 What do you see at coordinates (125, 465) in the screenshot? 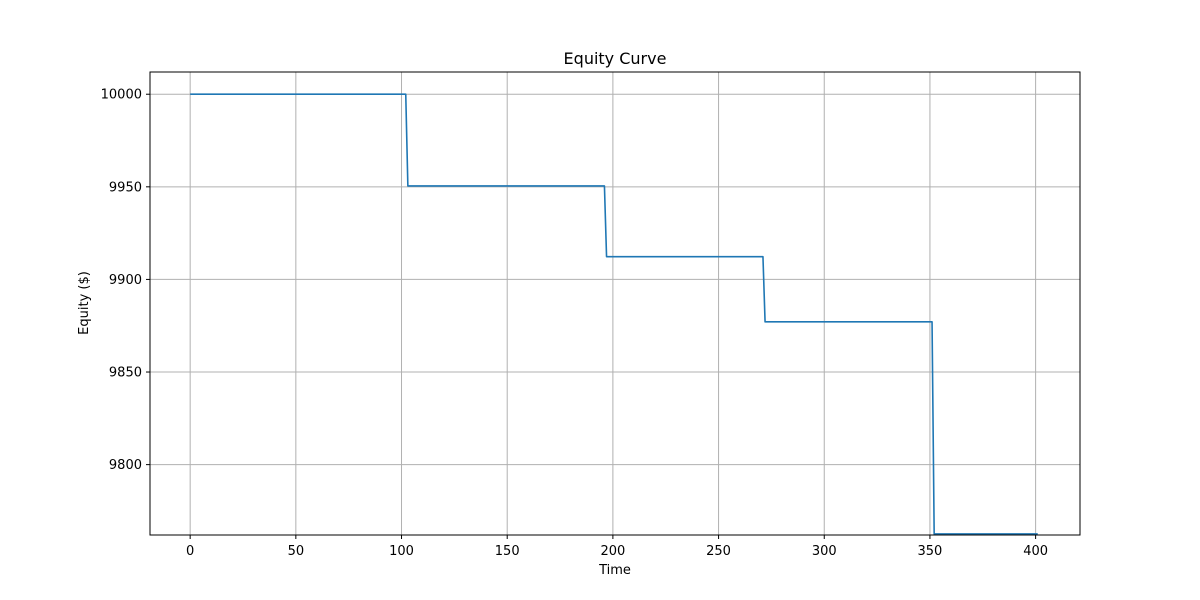
I see `y-tick-label: 9800` at bounding box center [125, 465].